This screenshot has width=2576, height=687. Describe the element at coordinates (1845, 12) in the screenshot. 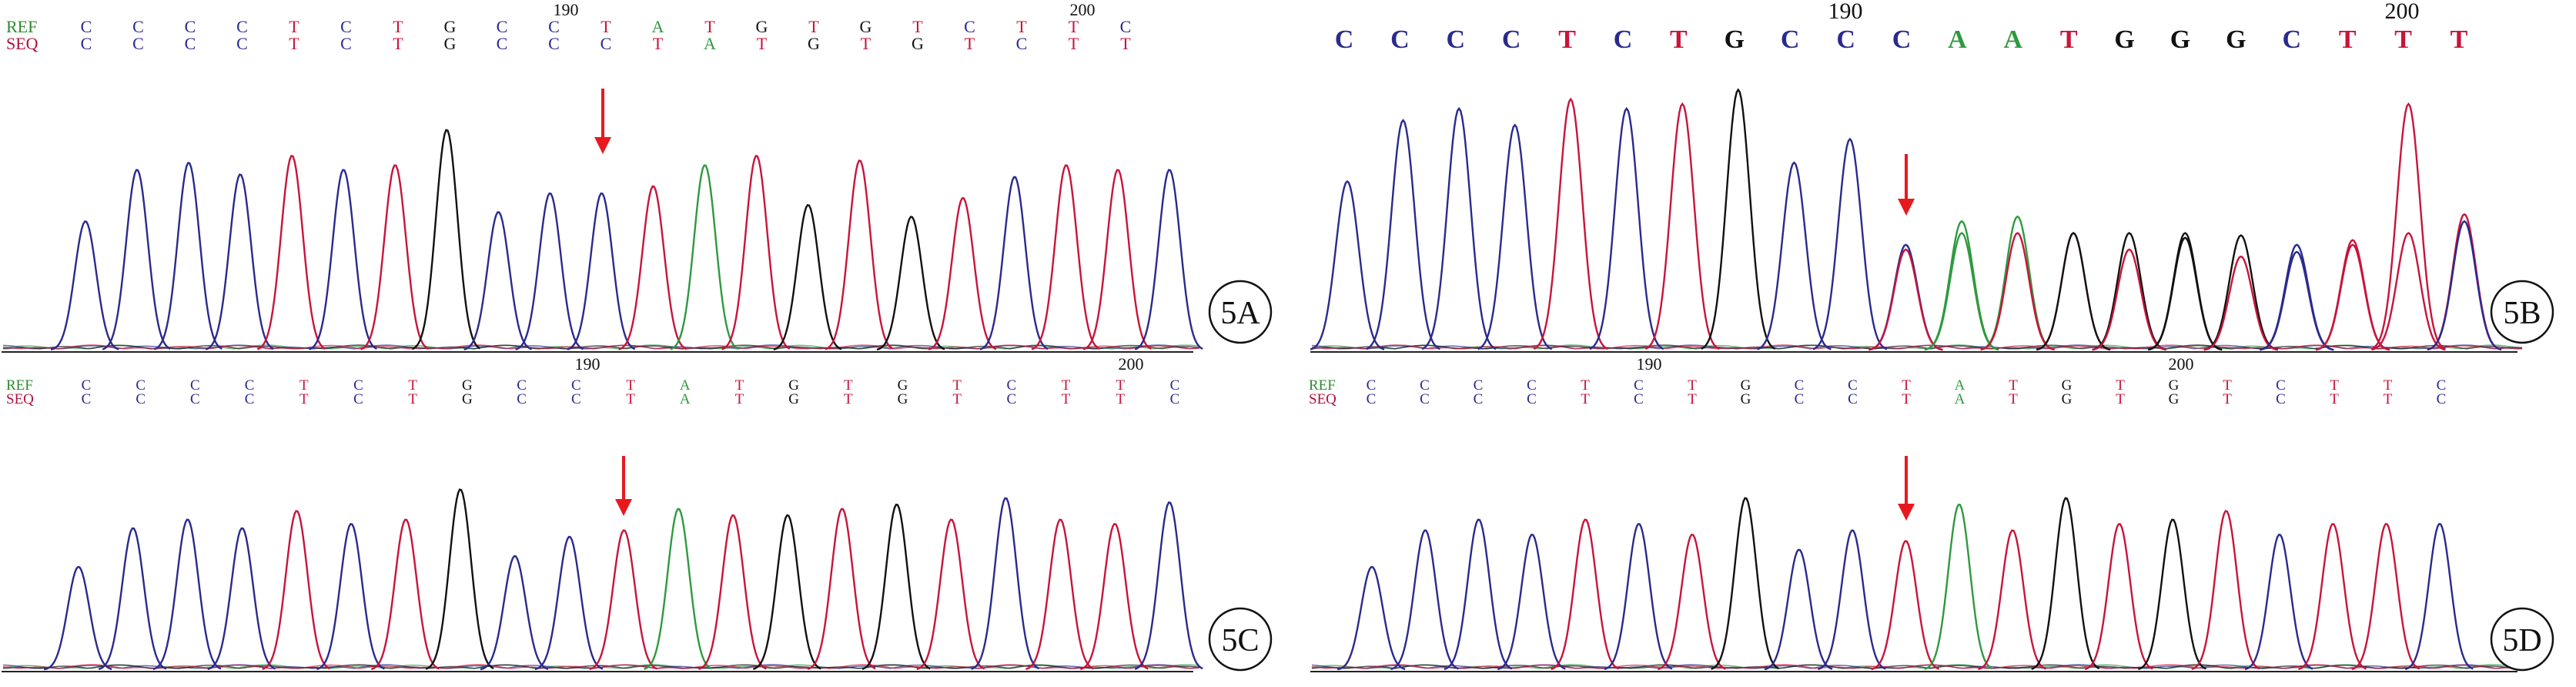

I see `position-tick-label: 190` at that location.